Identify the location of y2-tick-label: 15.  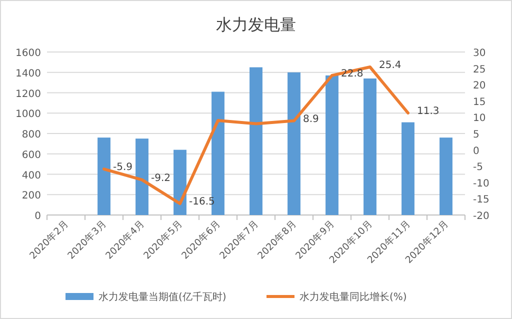
(479, 102).